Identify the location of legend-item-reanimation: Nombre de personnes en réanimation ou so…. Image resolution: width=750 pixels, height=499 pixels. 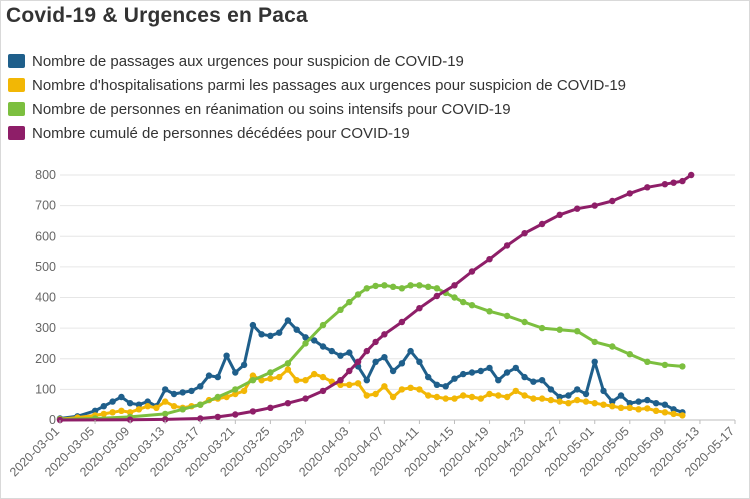
(317, 109).